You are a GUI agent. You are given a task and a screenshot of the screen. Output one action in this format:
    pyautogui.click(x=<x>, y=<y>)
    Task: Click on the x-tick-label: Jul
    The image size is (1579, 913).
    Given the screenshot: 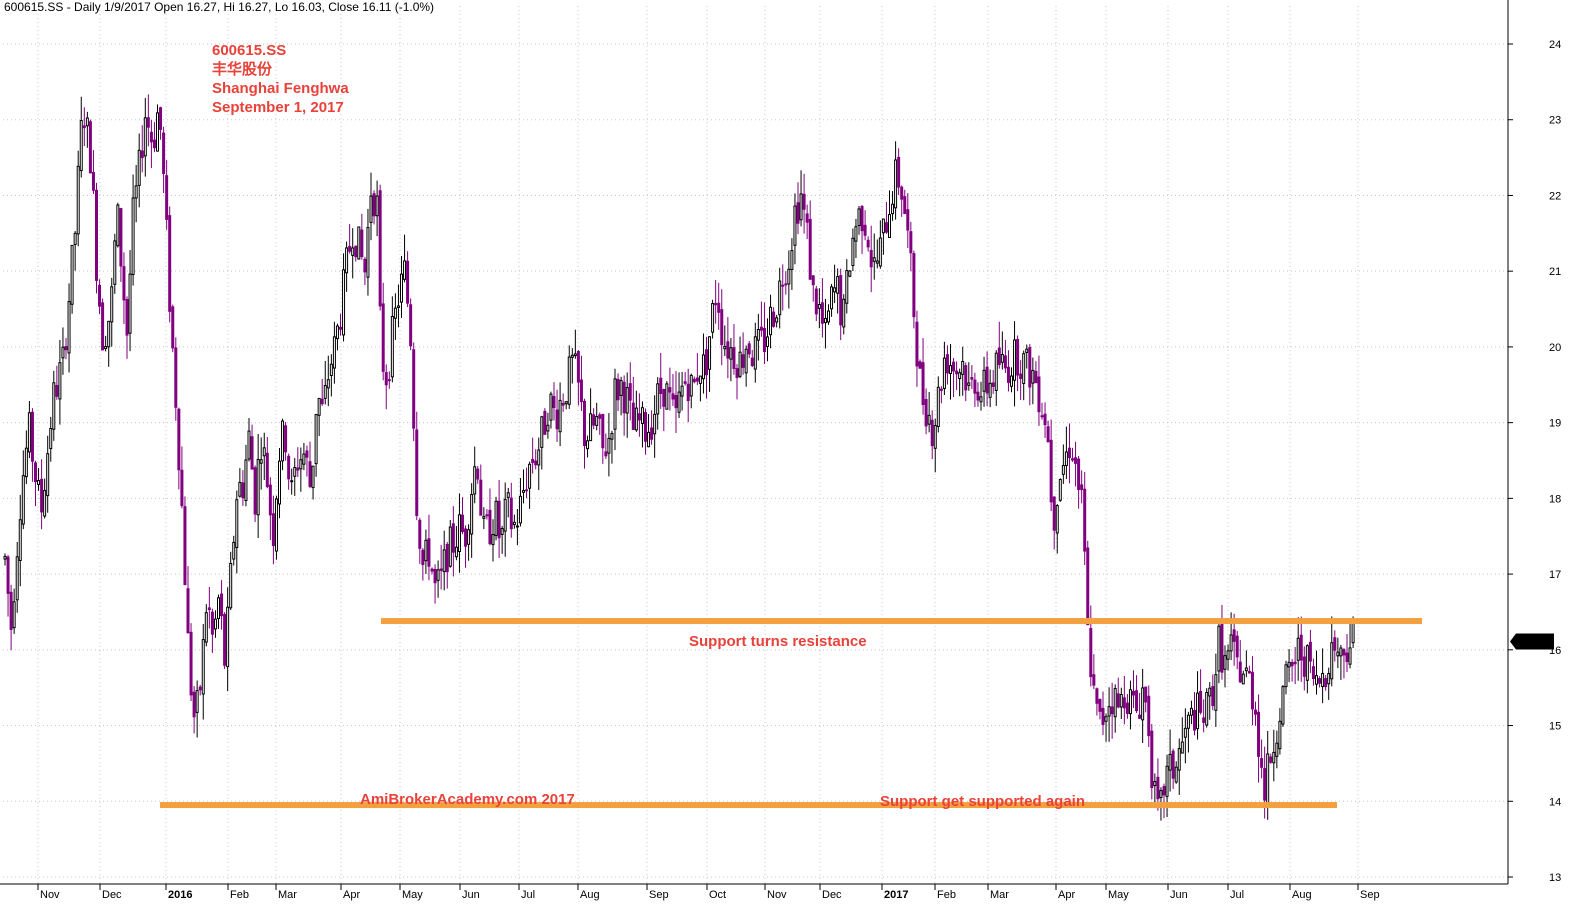 What is the action you would take?
    pyautogui.click(x=528, y=895)
    